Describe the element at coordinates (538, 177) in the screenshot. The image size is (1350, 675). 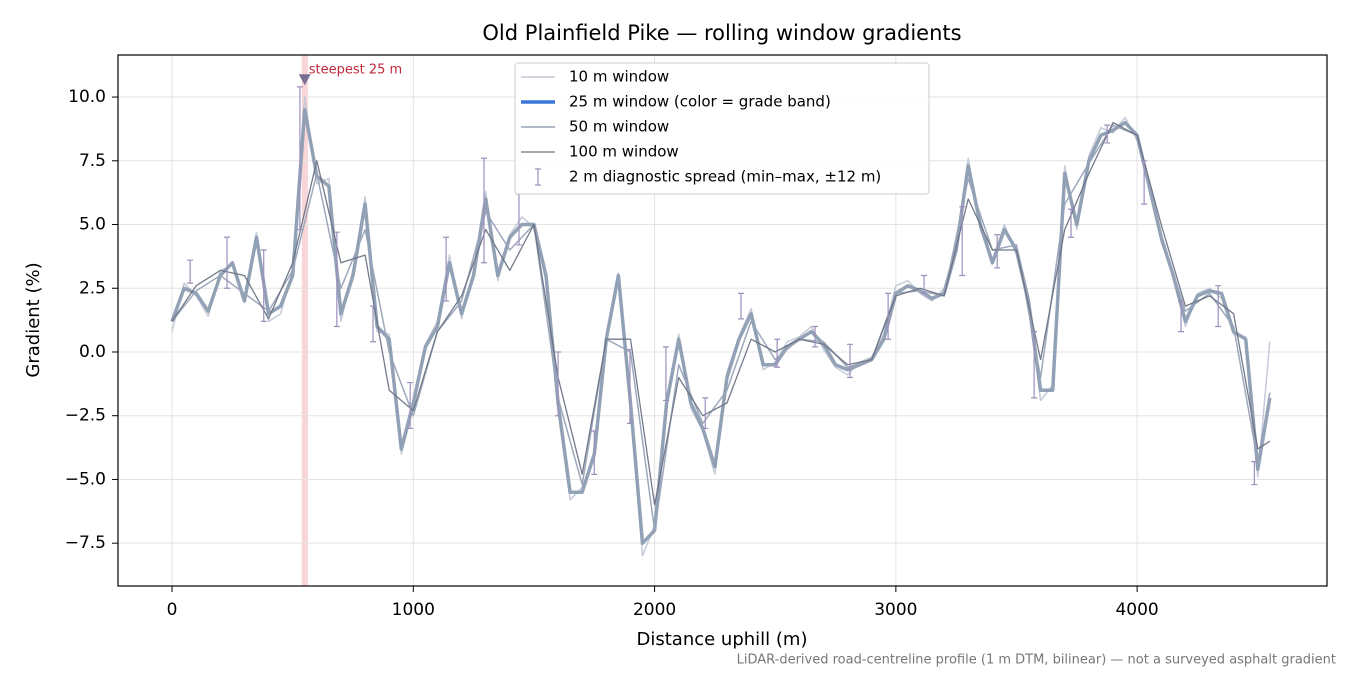
I see `legend-swatch` at that location.